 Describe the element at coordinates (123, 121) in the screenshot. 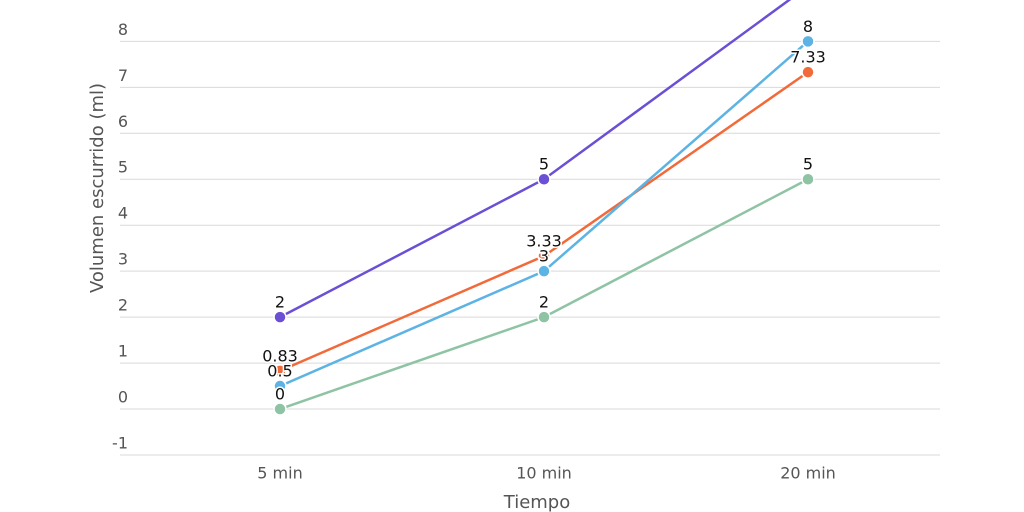

I see `y-tick-label: 6` at that location.